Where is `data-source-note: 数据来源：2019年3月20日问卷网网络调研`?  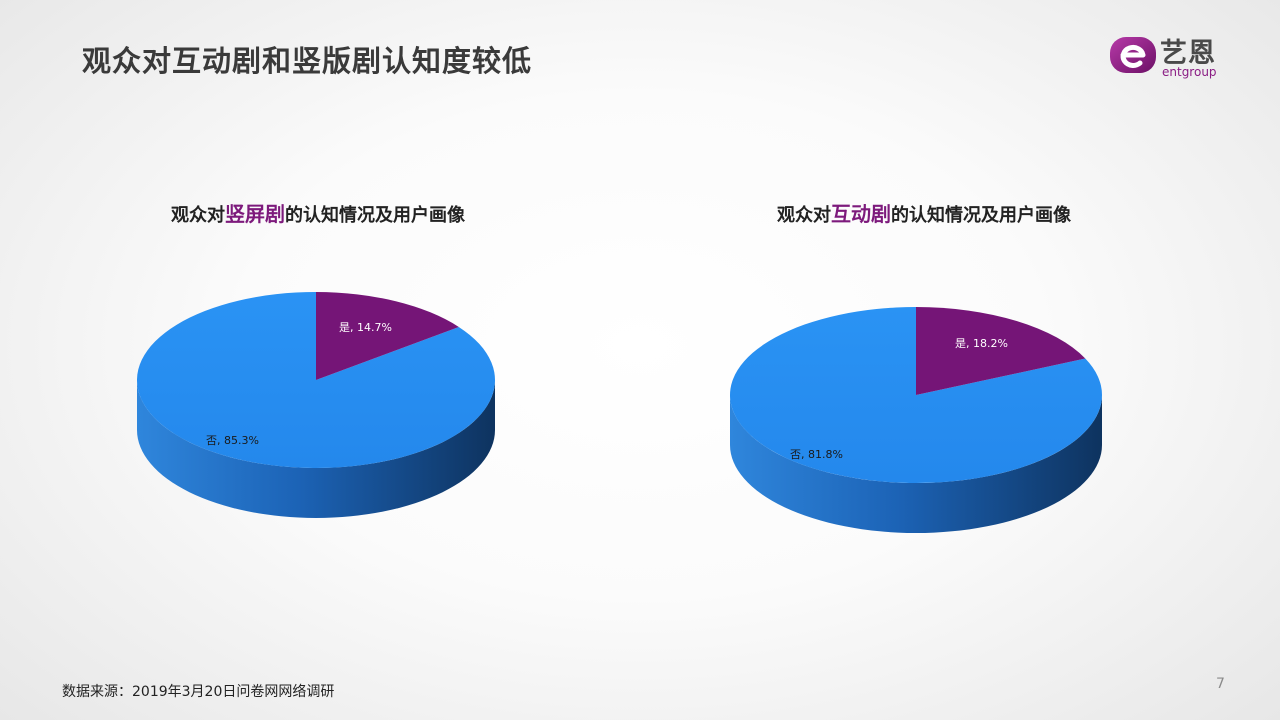 data-source-note: 数据来源：2019年3月20日问卷网网络调研 is located at coordinates (198, 692).